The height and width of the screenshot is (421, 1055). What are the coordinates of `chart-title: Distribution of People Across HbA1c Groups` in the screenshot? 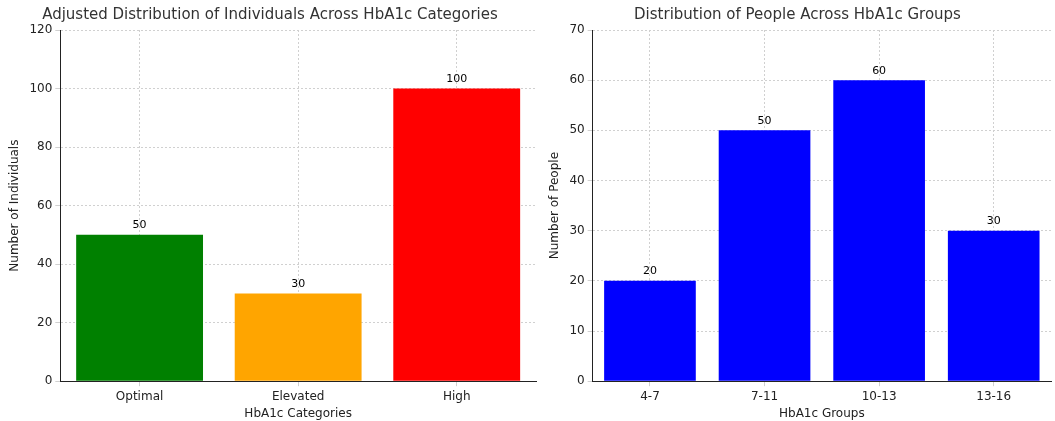 It's located at (798, 13).